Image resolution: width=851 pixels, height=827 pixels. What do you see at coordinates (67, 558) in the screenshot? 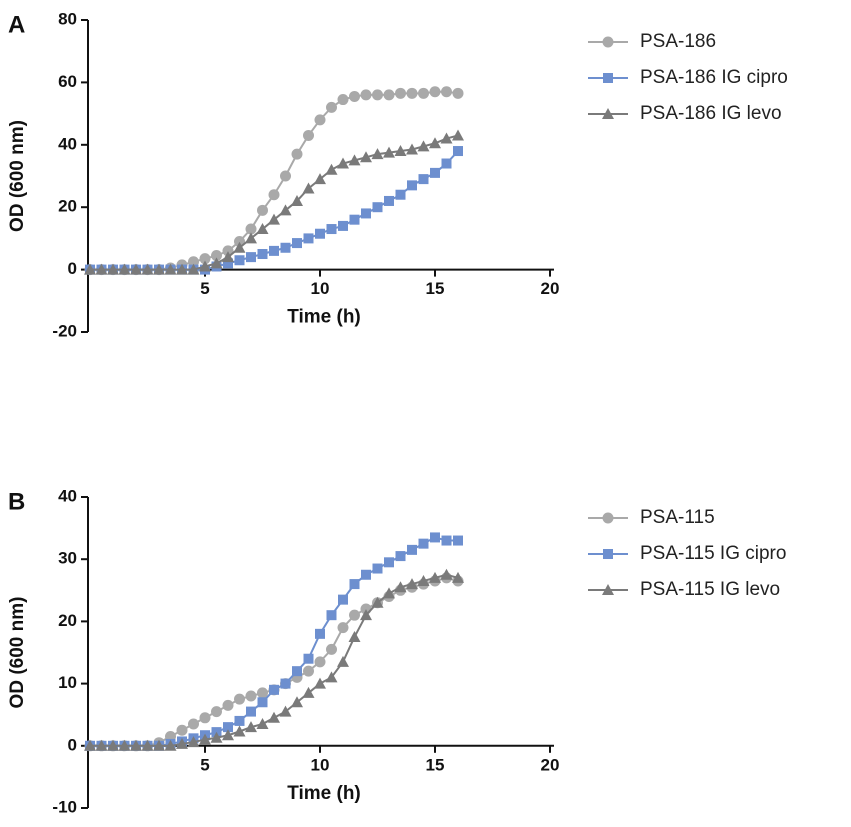
I see `y-tick-label: 30` at bounding box center [67, 558].